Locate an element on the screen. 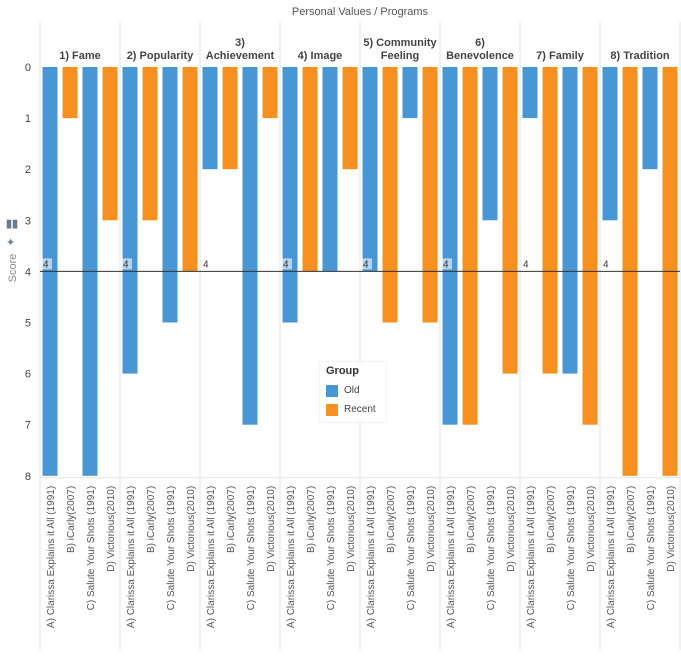  bar-chart-icon: ▮▮ is located at coordinates (12, 224).